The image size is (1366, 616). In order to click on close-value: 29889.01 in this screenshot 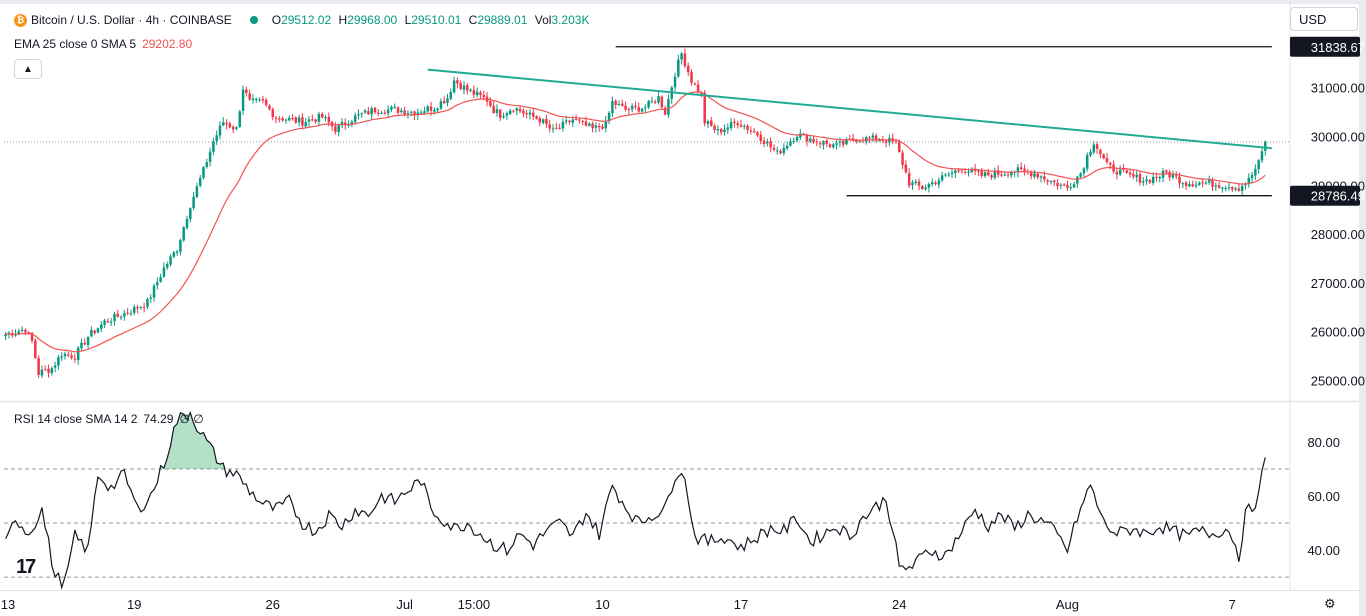, I will do `click(502, 20)`.